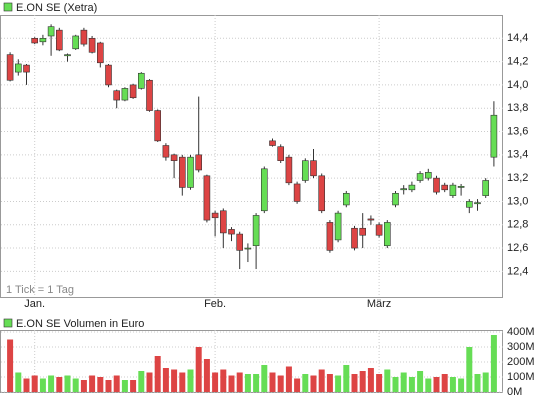 This screenshot has height=401, width=545. Describe the element at coordinates (521, 332) in the screenshot. I see `y-tick-label: 400M` at that location.